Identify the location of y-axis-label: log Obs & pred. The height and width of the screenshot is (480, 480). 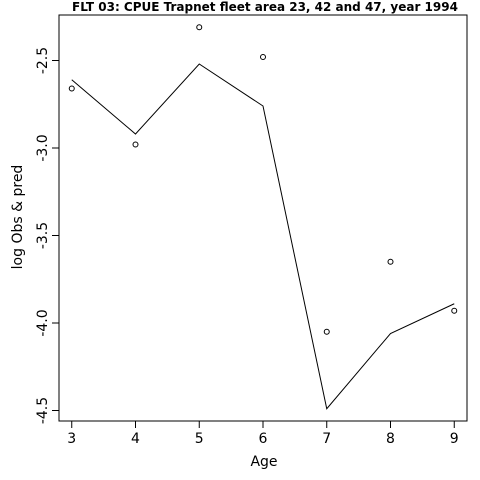
(18, 217).